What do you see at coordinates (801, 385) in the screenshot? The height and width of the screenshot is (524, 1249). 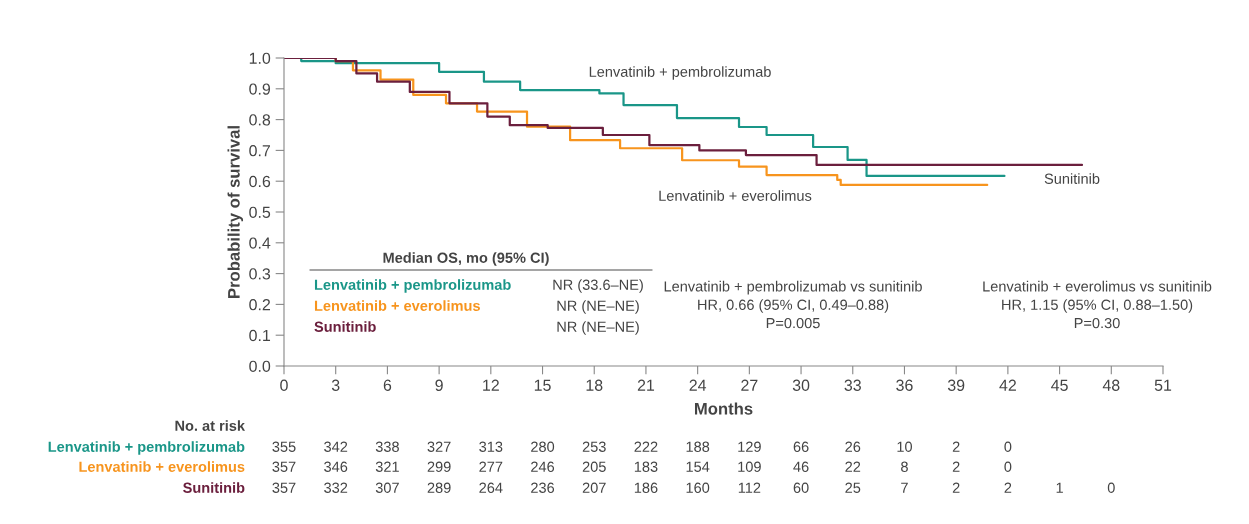 I see `x-tick-label: 30` at bounding box center [801, 385].